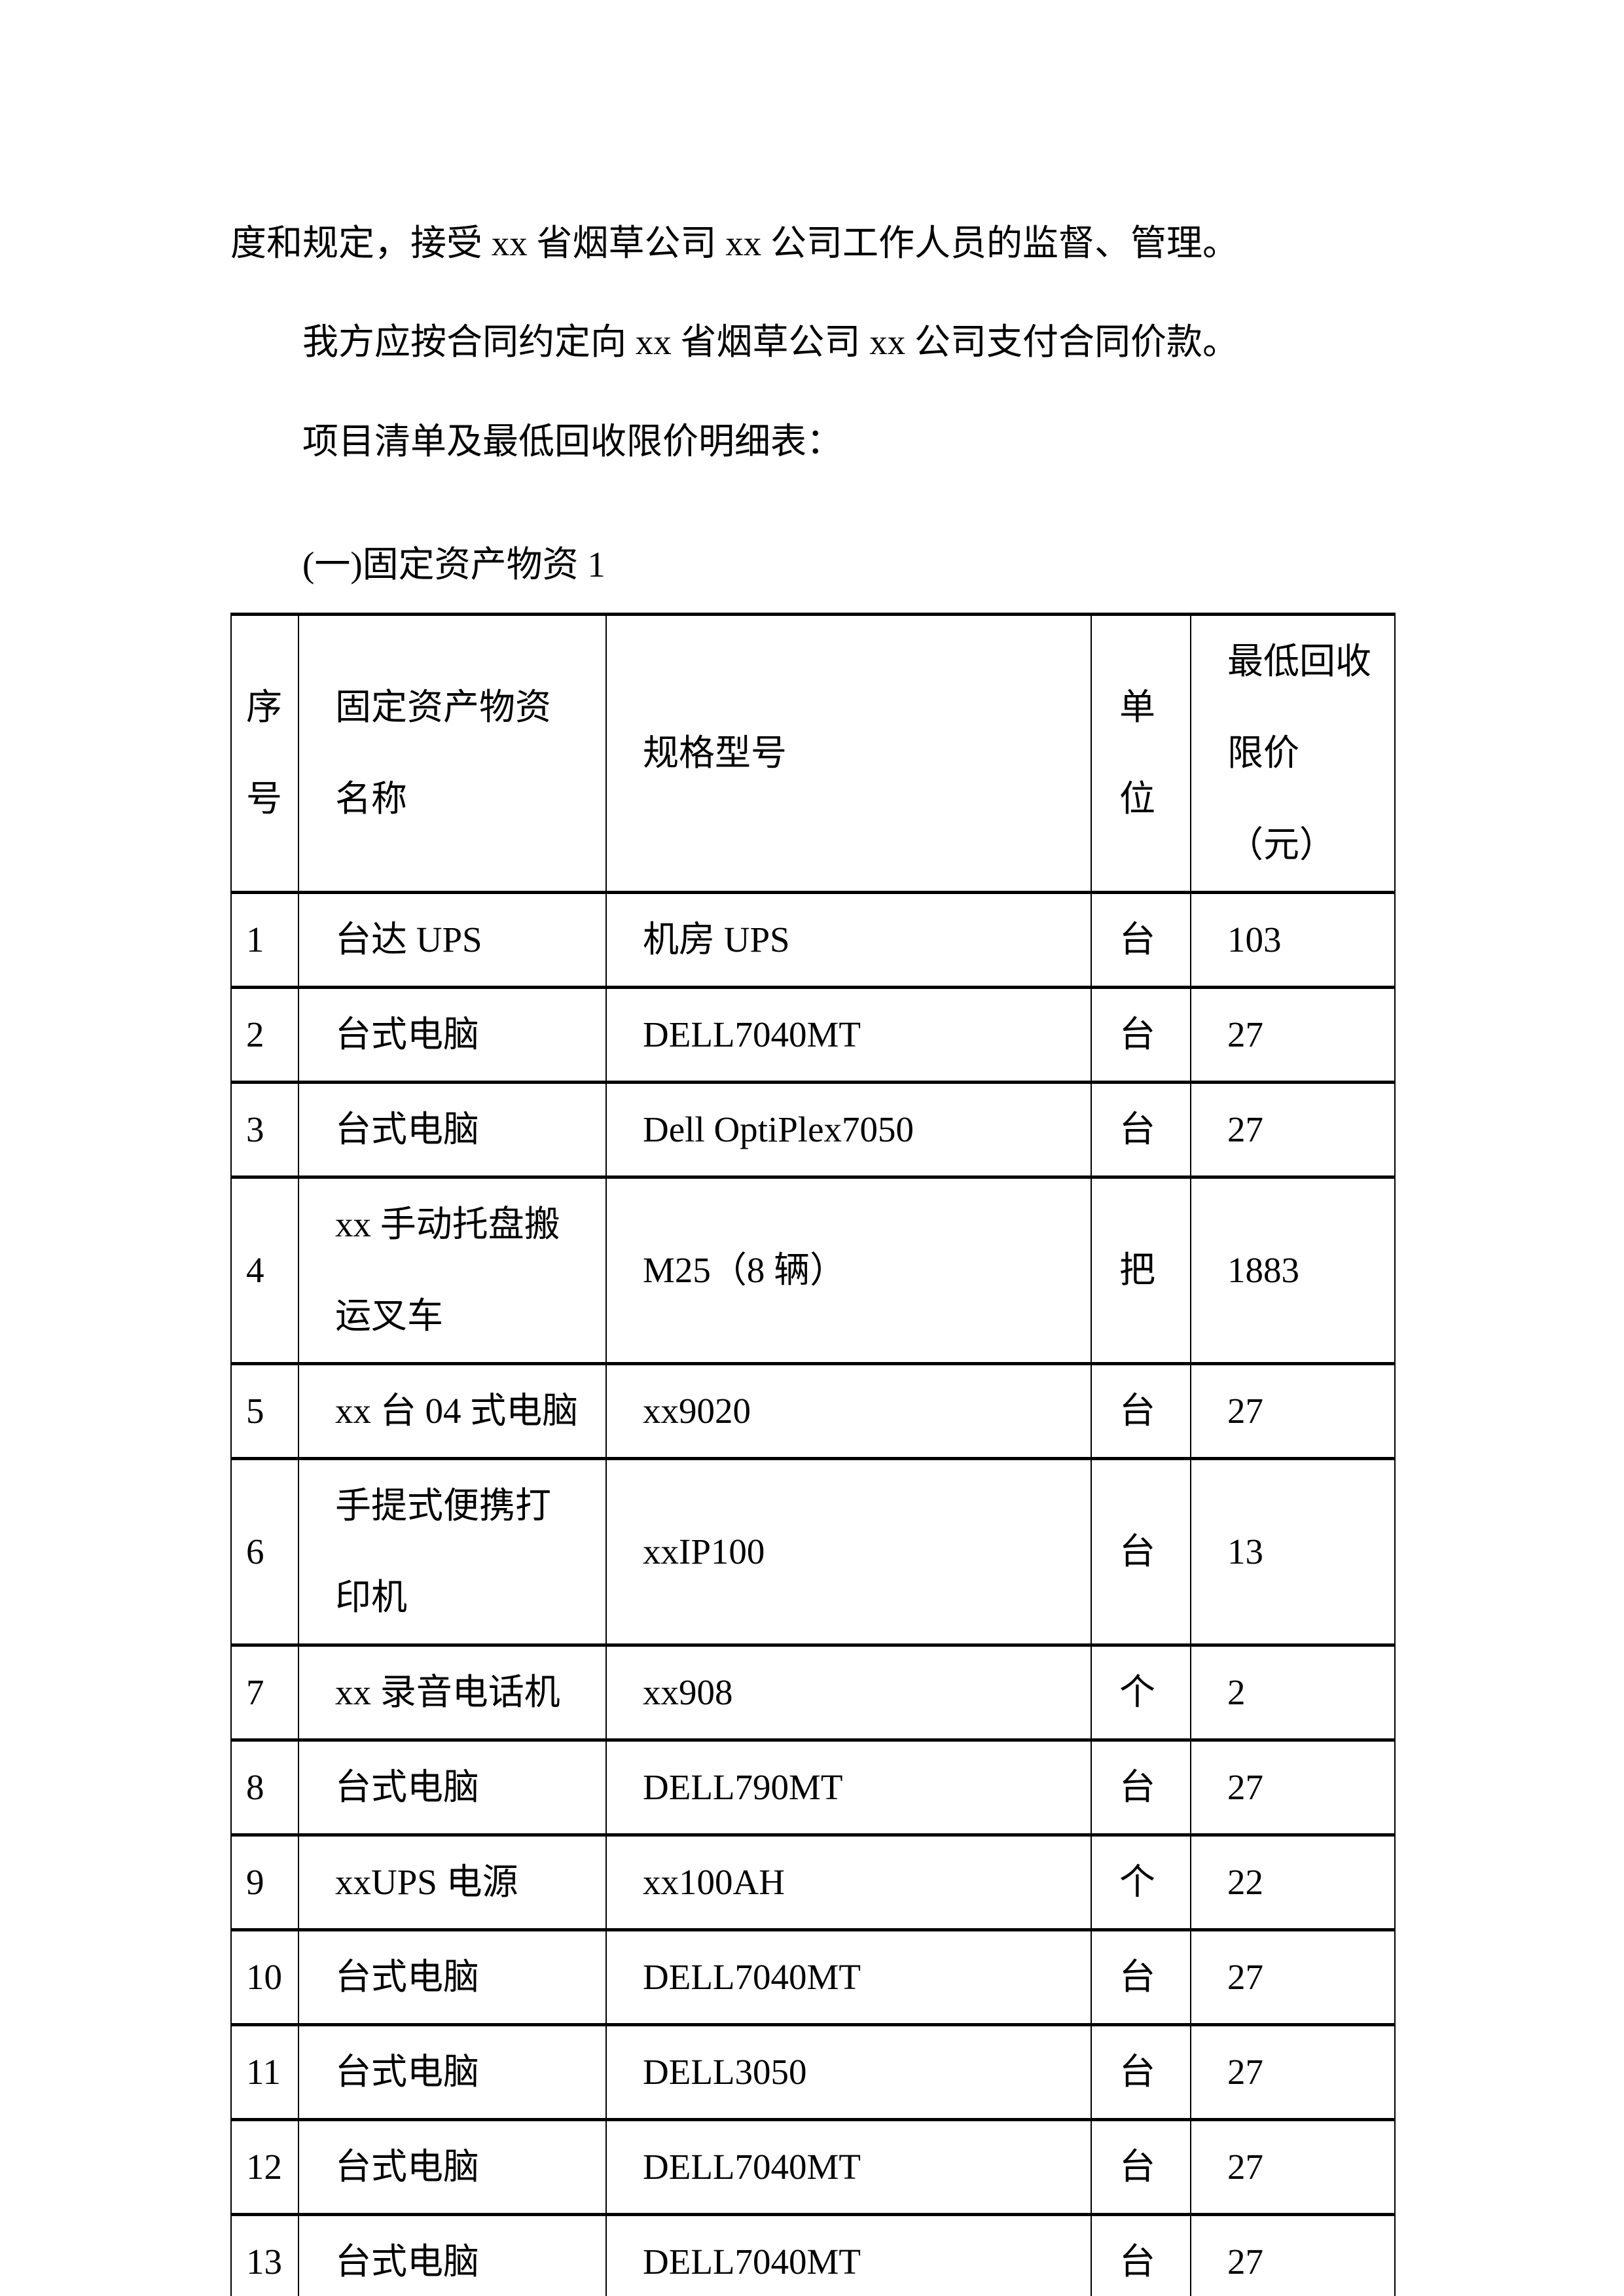 This screenshot has width=1624, height=2296. What do you see at coordinates (452, 1270) in the screenshot?
I see `asset-name-cell: xx 手动托盘搬 运叉车` at bounding box center [452, 1270].